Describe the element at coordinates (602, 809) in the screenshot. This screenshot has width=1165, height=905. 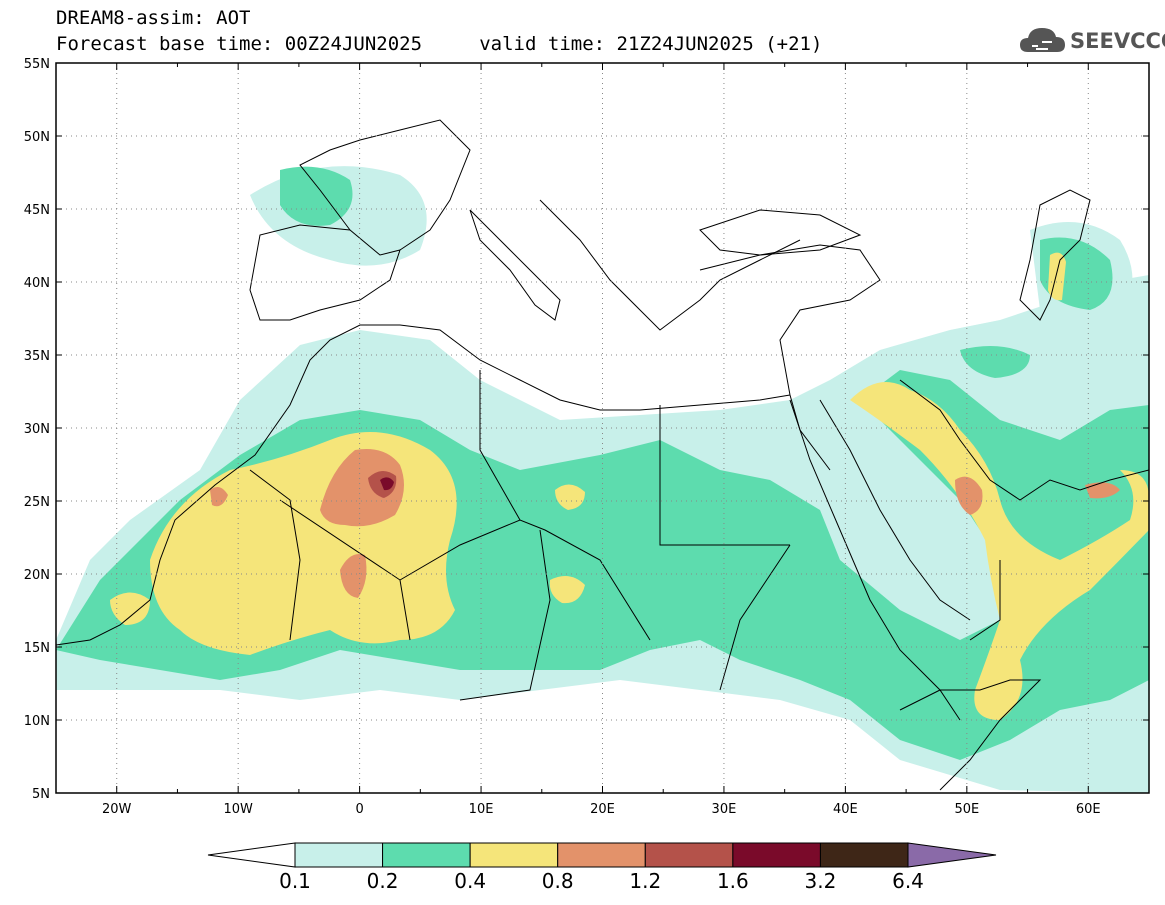
I see `lon-label: 20E` at that location.